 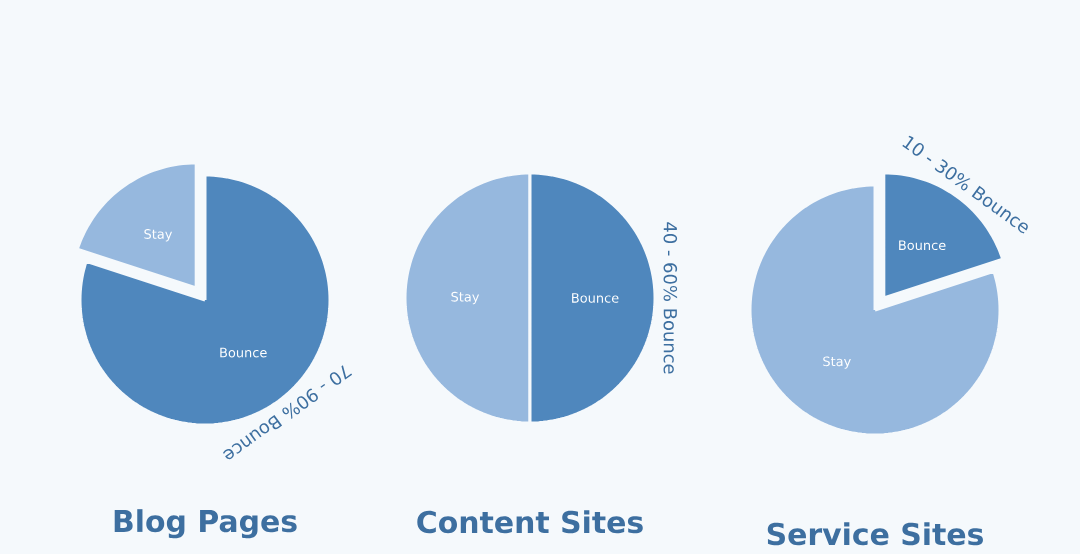 I want to click on text: Blog Pages, so click(x=205, y=524).